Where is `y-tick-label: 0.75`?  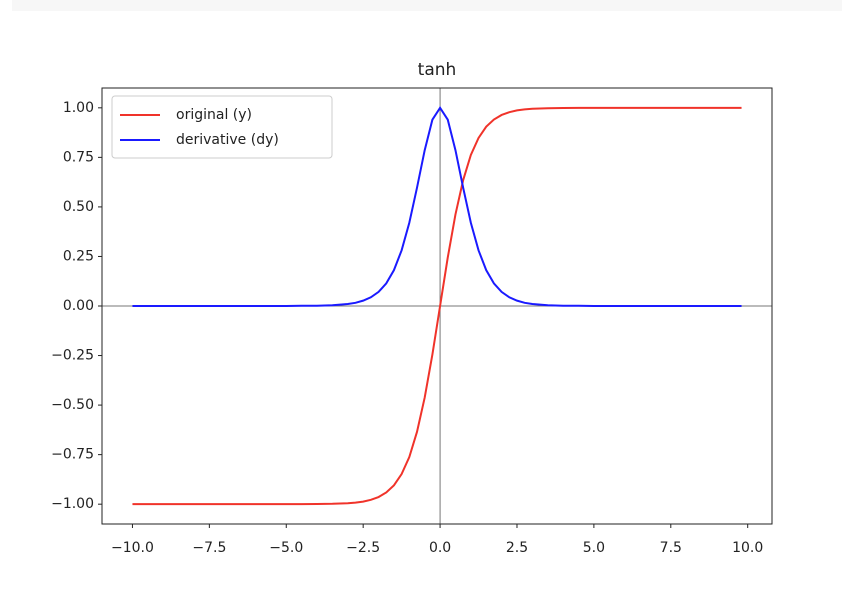 y-tick-label: 0.75 is located at coordinates (78, 157).